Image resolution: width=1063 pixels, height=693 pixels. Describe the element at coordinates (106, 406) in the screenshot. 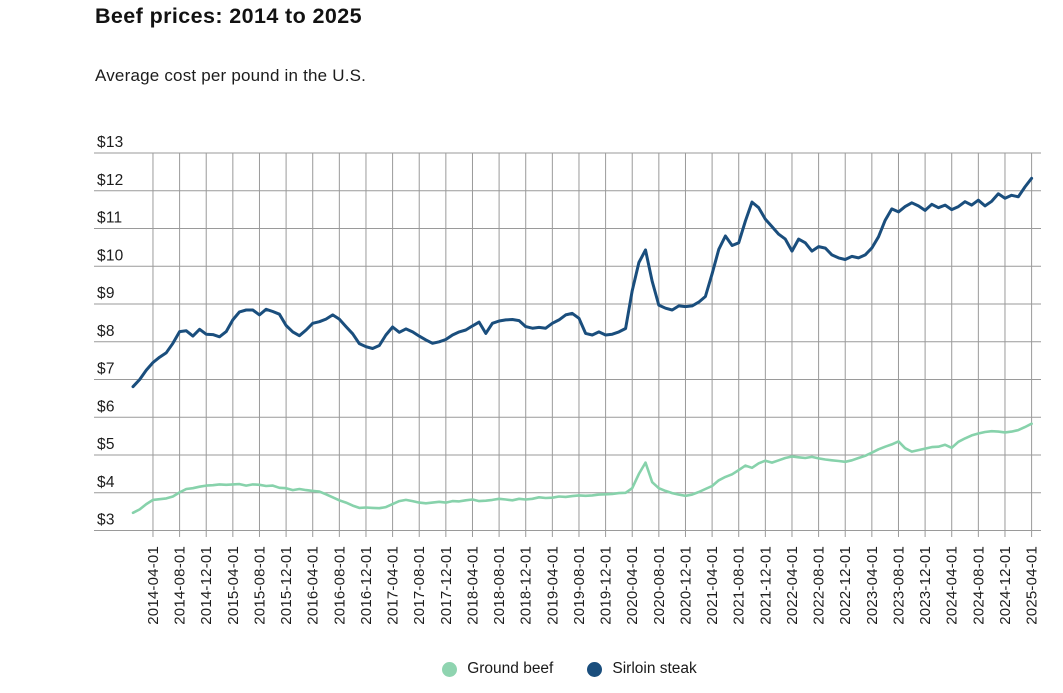

I see `y-axis-tick-label: $6` at that location.